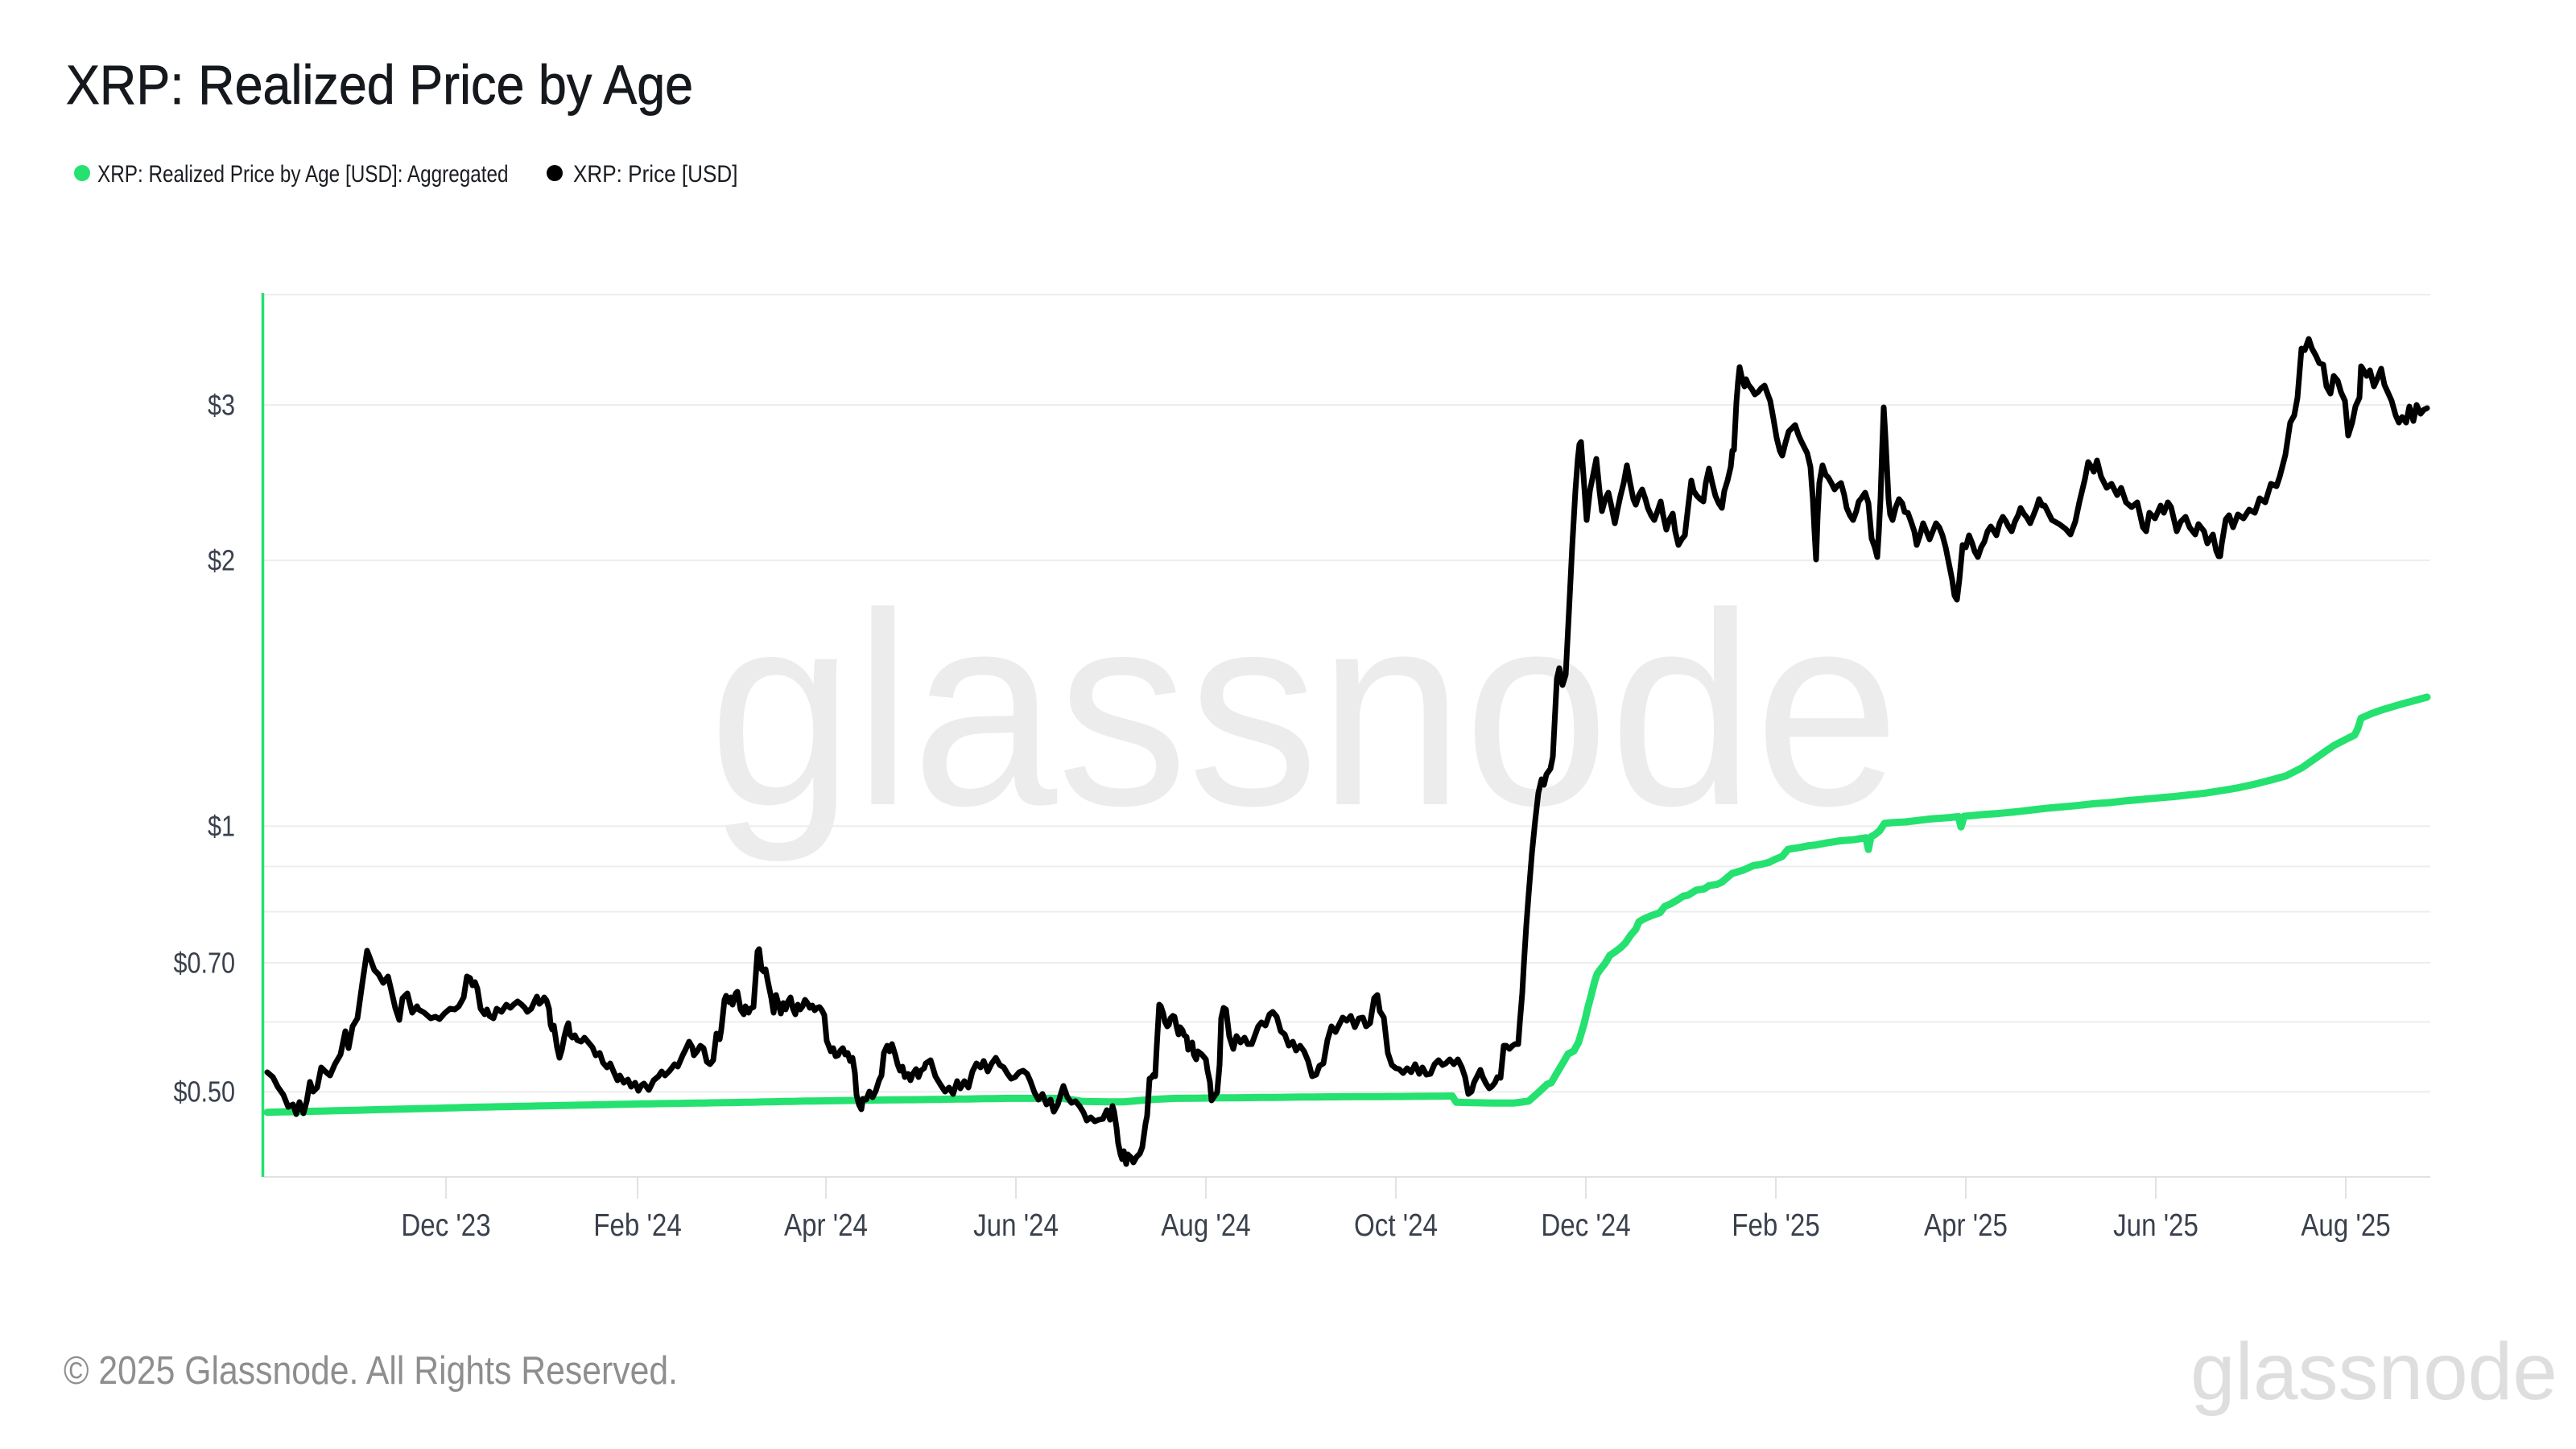 The image size is (2576, 1449). Describe the element at coordinates (221, 827) in the screenshot. I see `svg-text: $1` at that location.